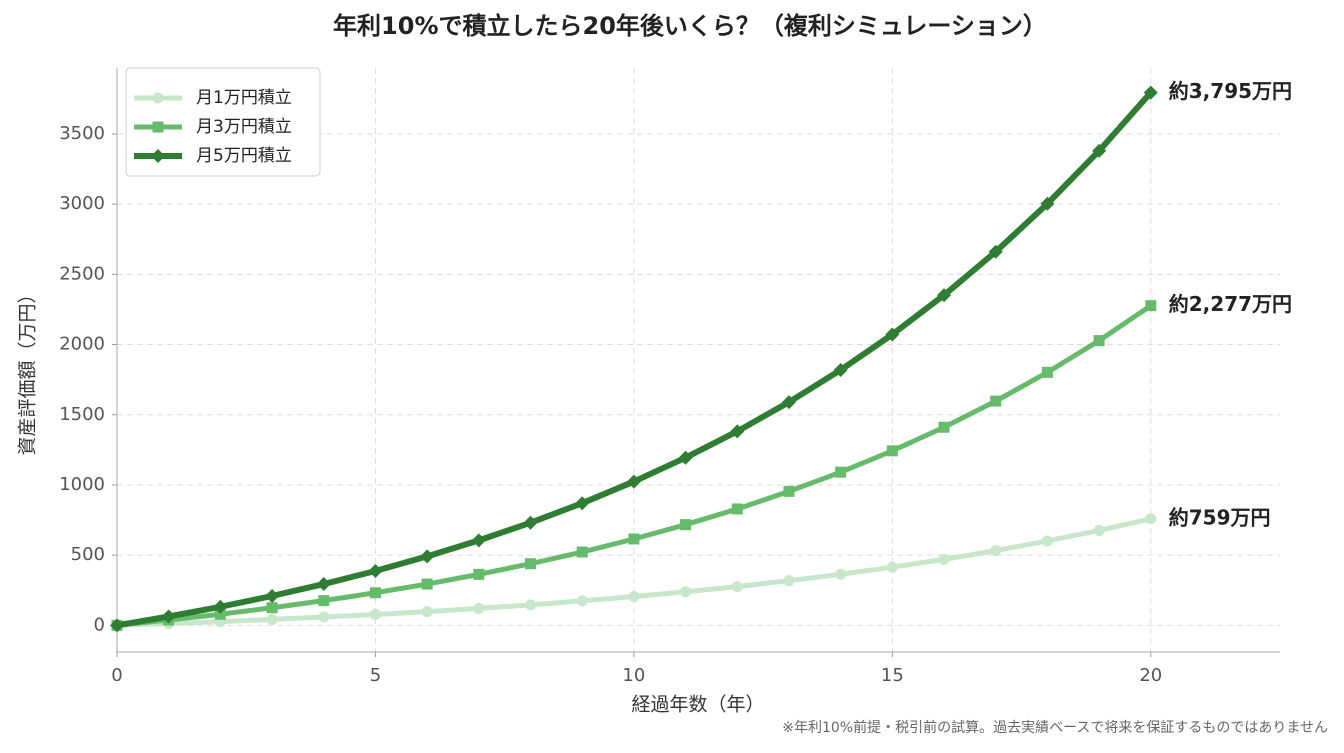  I want to click on value-label: 約3,795万円, so click(1230, 91).